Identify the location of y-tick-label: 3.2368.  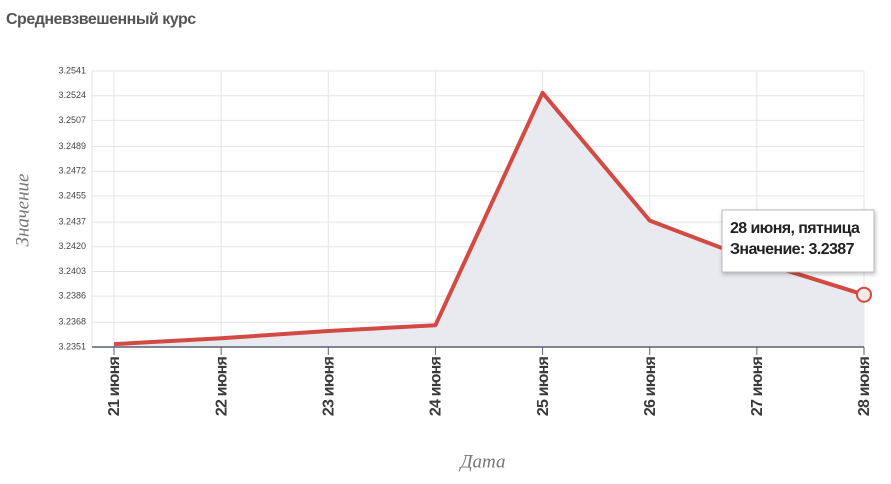
(72, 322).